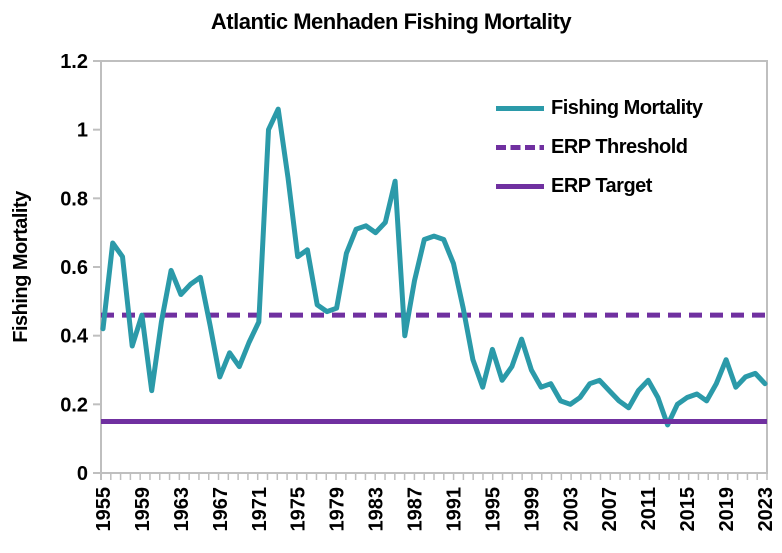  I want to click on y-axis-tick-label: 0.8, so click(74, 199).